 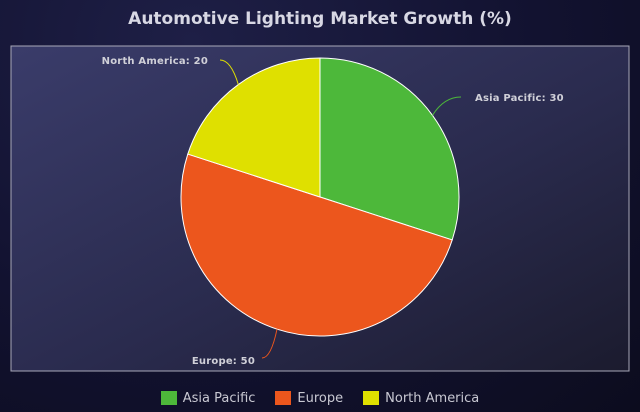 I want to click on legend: Asia Pacific Europe North America, so click(x=320, y=398).